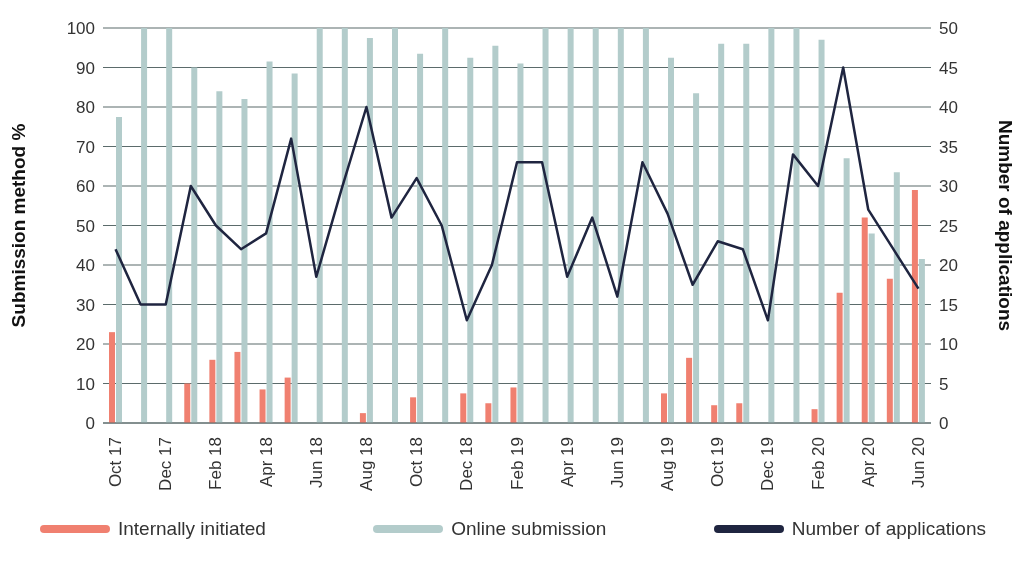 This screenshot has width=1024, height=569. Describe the element at coordinates (948, 305) in the screenshot. I see `y2-tick-label: 15` at that location.